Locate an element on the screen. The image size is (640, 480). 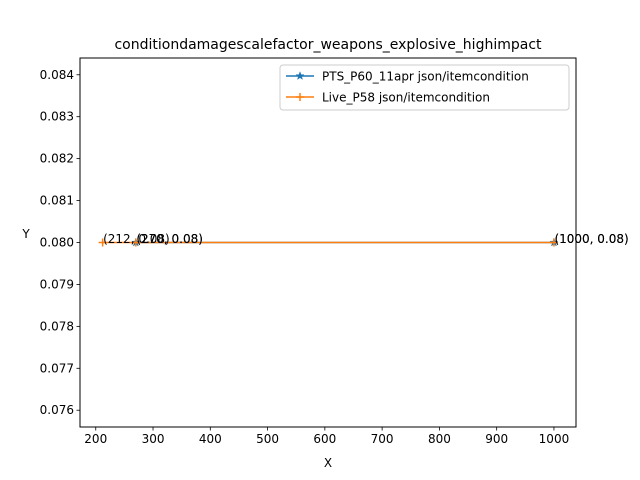
legend-box is located at coordinates (424, 87).